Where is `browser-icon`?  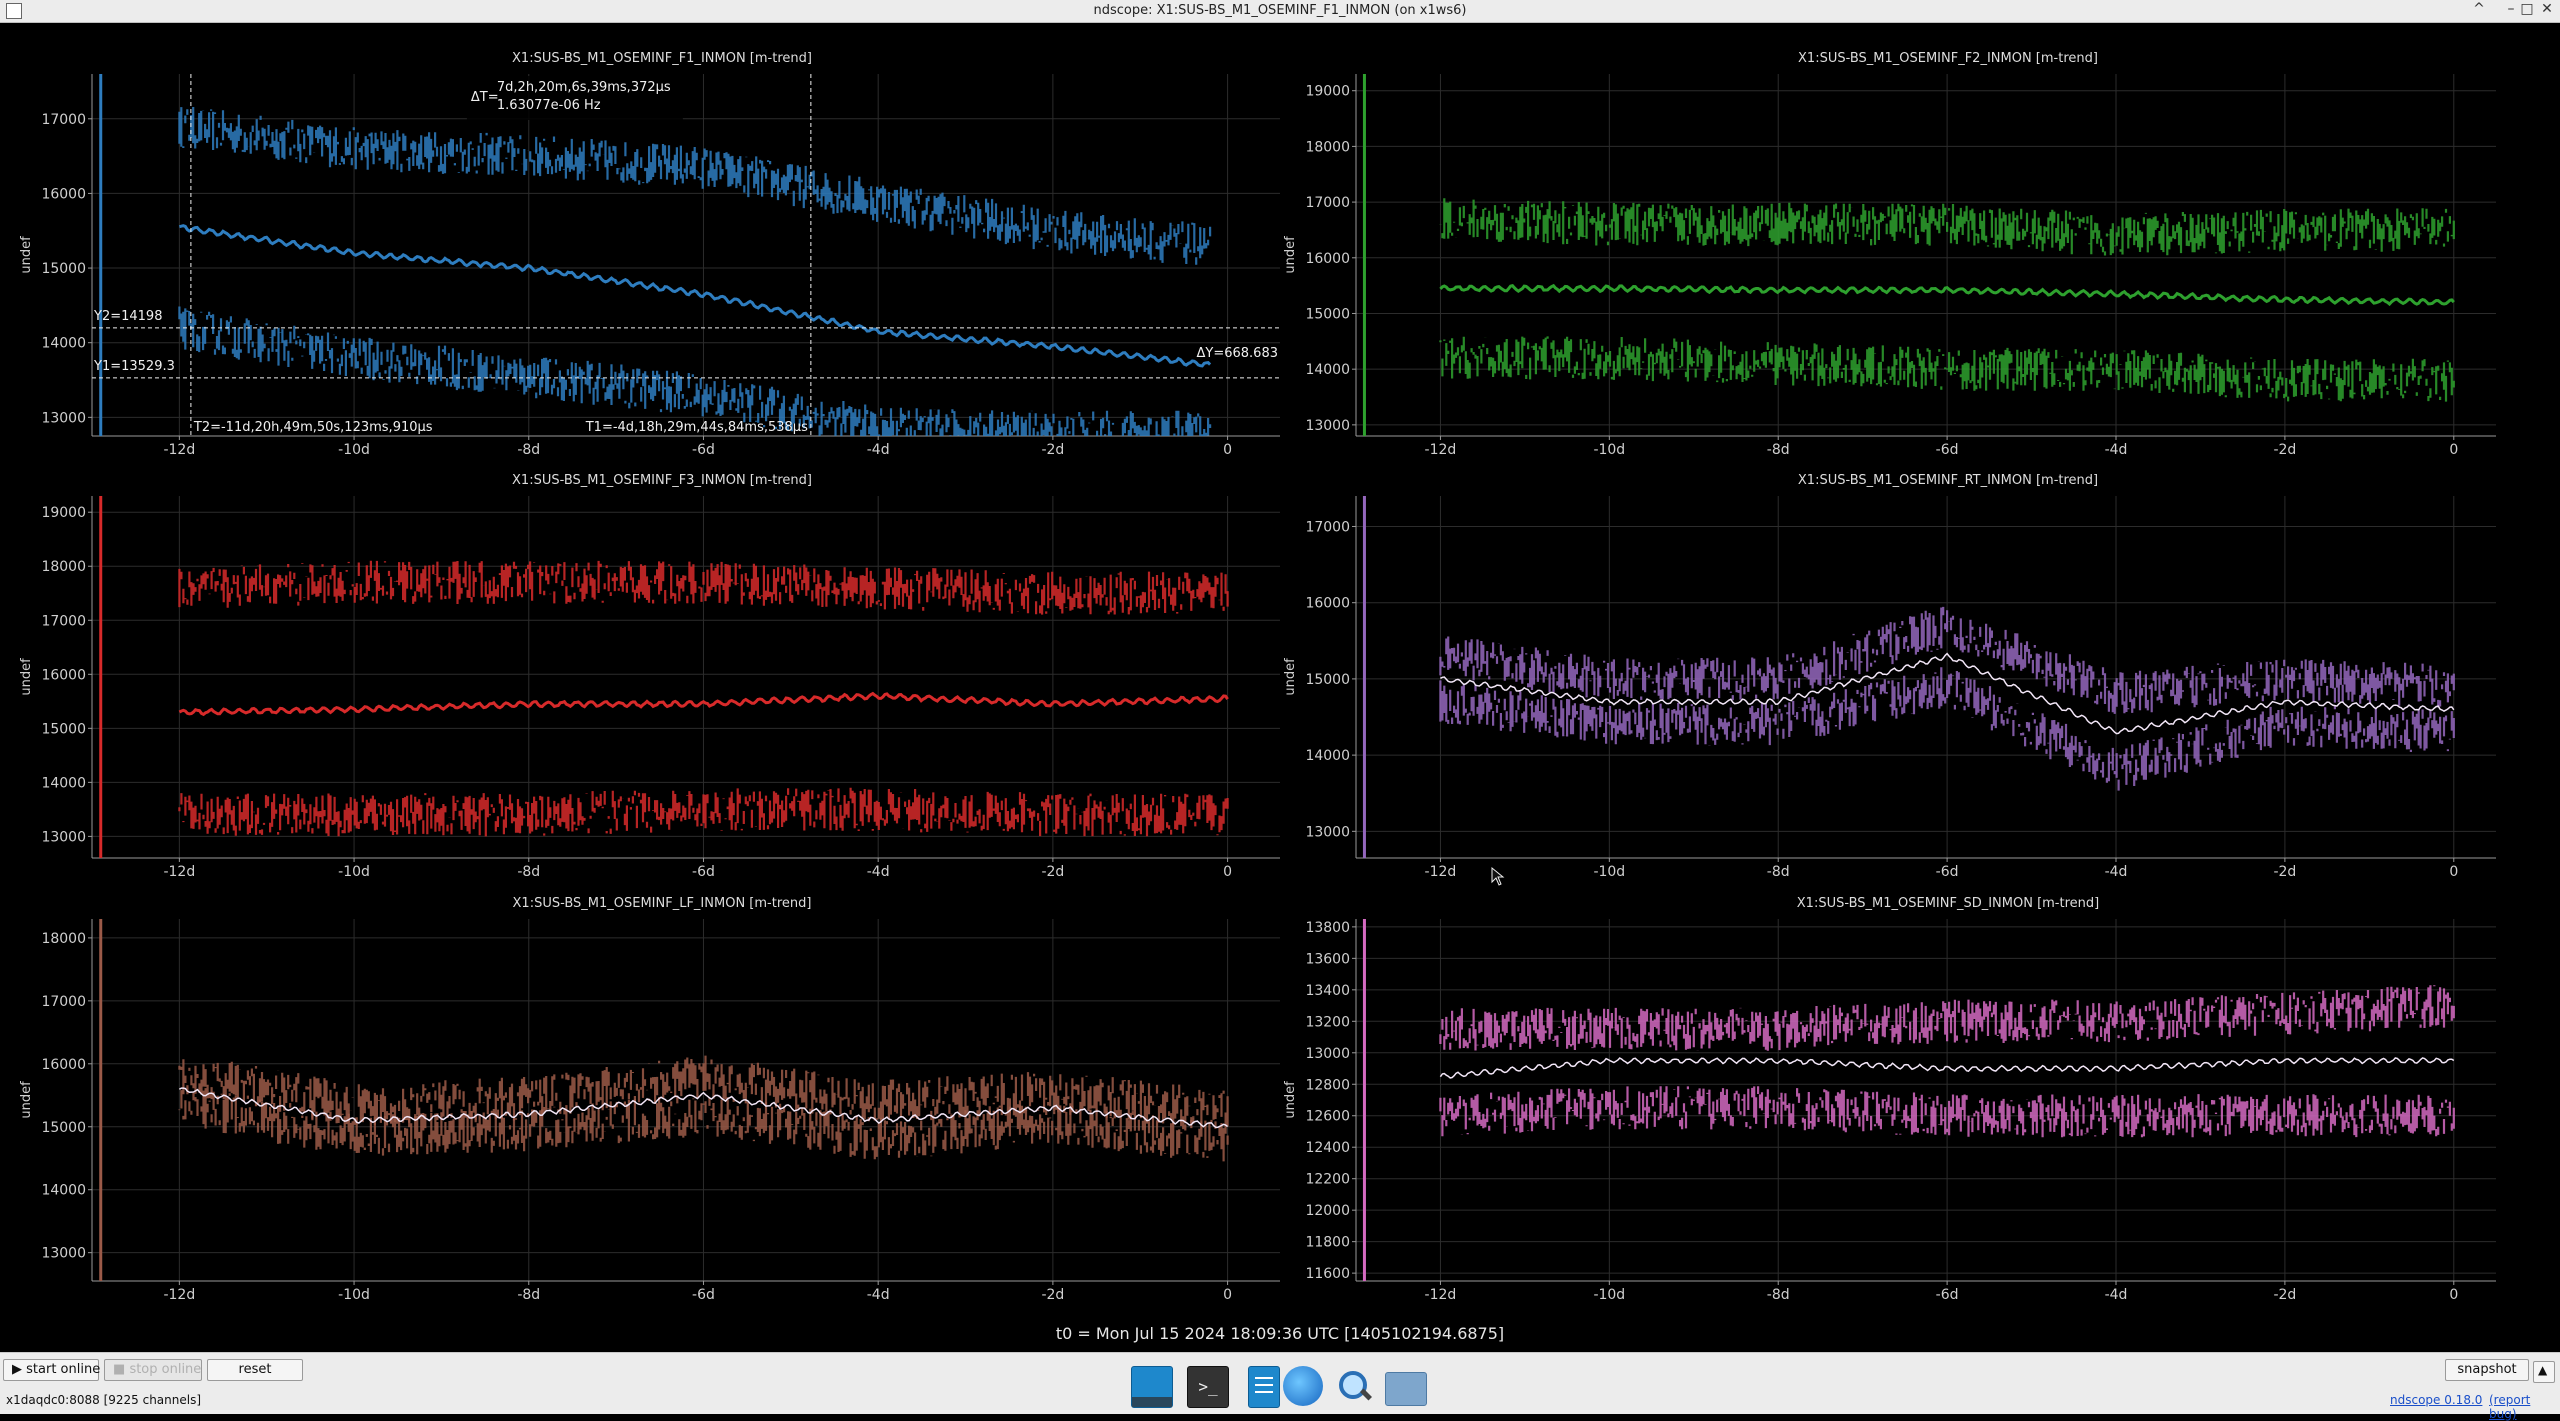
browser-icon is located at coordinates (1303, 1386).